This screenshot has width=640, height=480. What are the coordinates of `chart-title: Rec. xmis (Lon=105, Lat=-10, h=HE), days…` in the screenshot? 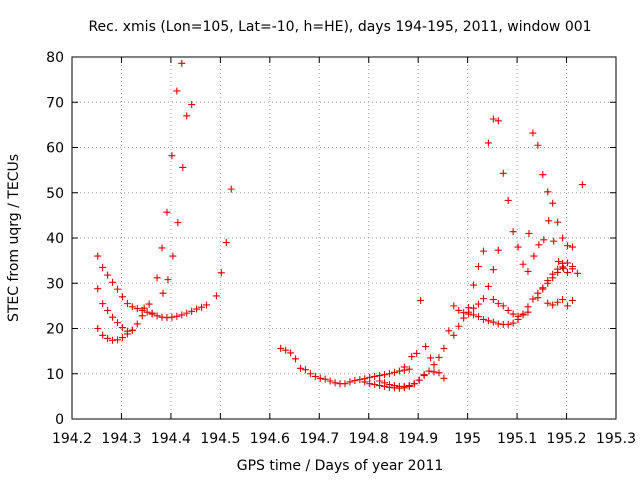 It's located at (339, 27).